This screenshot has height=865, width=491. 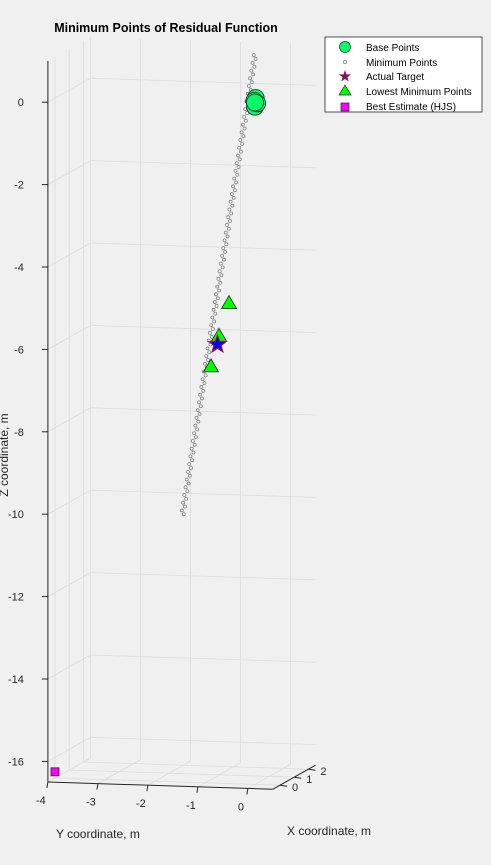 What do you see at coordinates (405, 91) in the screenshot?
I see `legend-item-lowest-minimum-points: Lowest Minimum Points` at bounding box center [405, 91].